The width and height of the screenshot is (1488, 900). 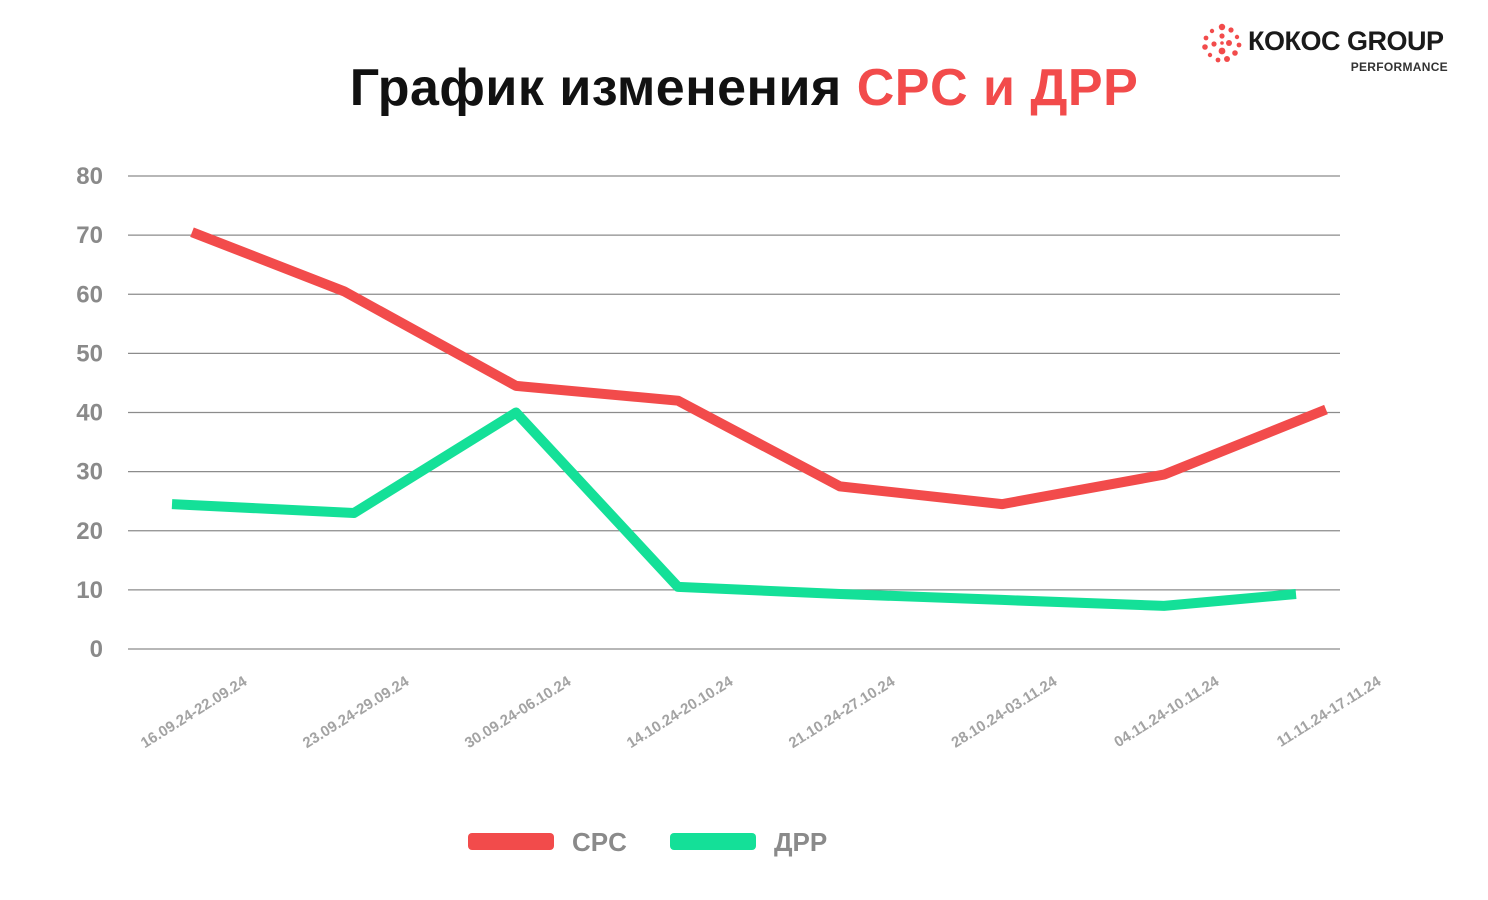 I want to click on x-tick-label: 16.09.24-22.09.24, so click(x=194, y=712).